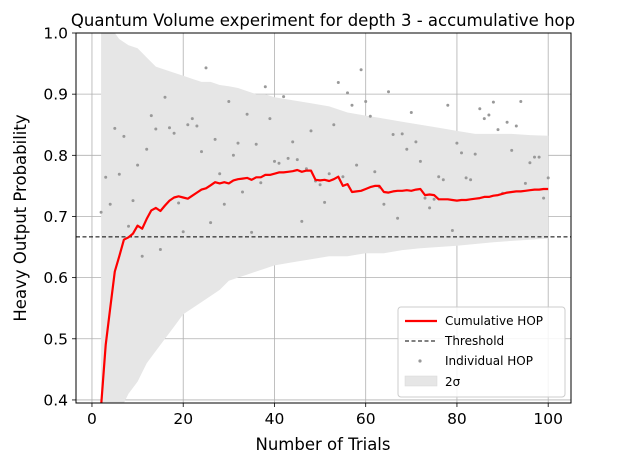 This screenshot has height=466, width=631. I want to click on y-tick-label: 0.6, so click(55, 278).